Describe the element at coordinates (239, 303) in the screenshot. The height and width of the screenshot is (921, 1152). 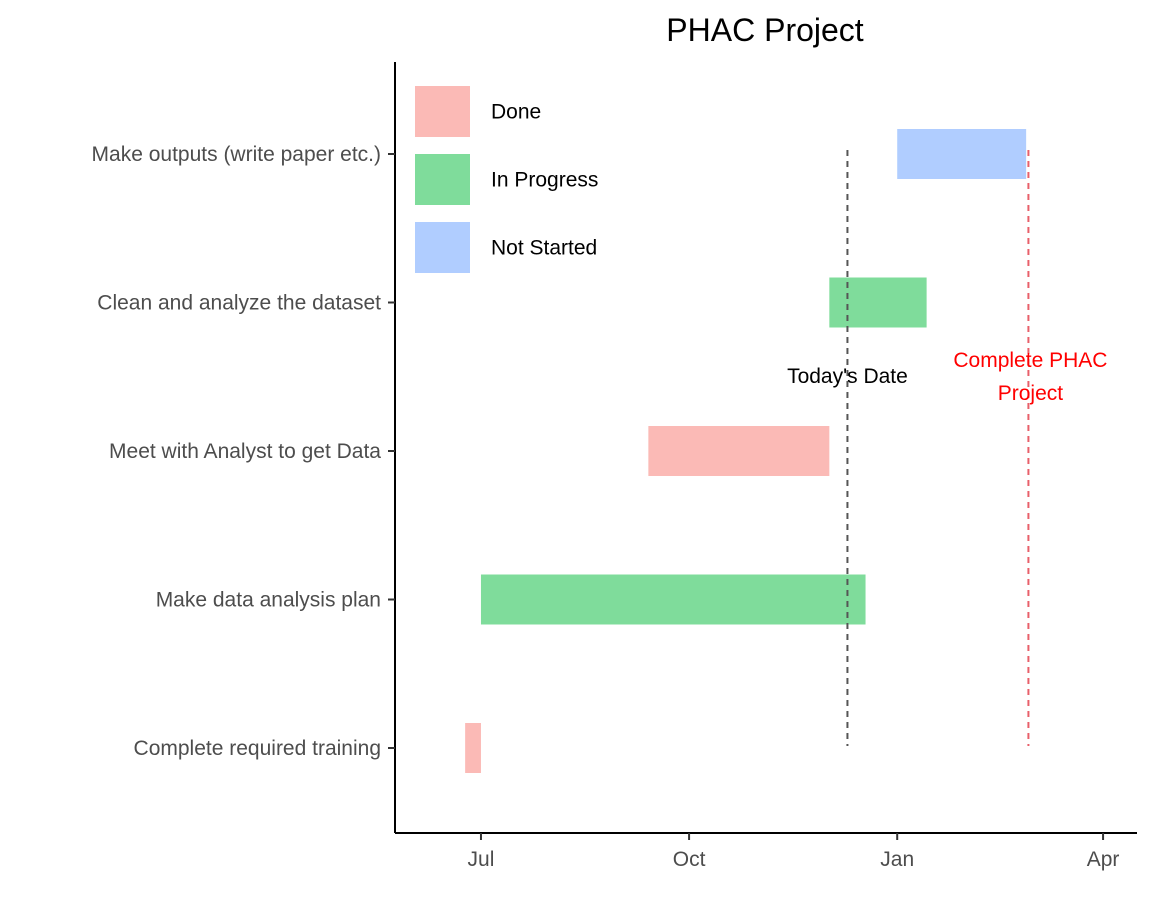
I see `y-tick-label: Clean and analyze the dataset` at that location.